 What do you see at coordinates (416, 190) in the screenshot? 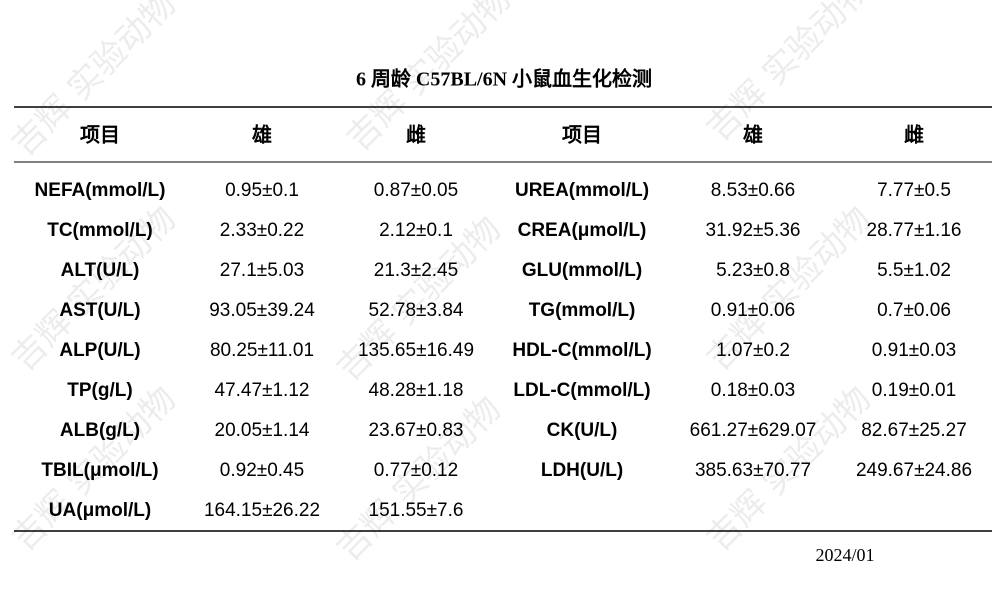
I see `value-cell: 0.87±0.05` at bounding box center [416, 190].